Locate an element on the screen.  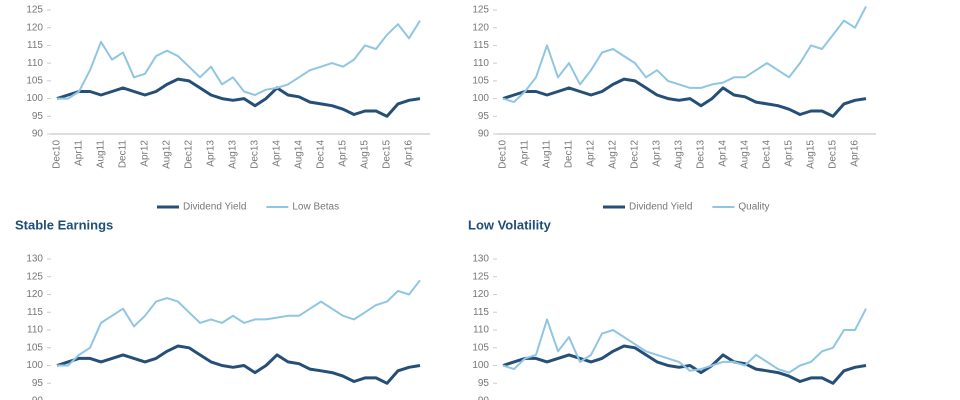
chart-title: Low Volatility is located at coordinates (510, 224).